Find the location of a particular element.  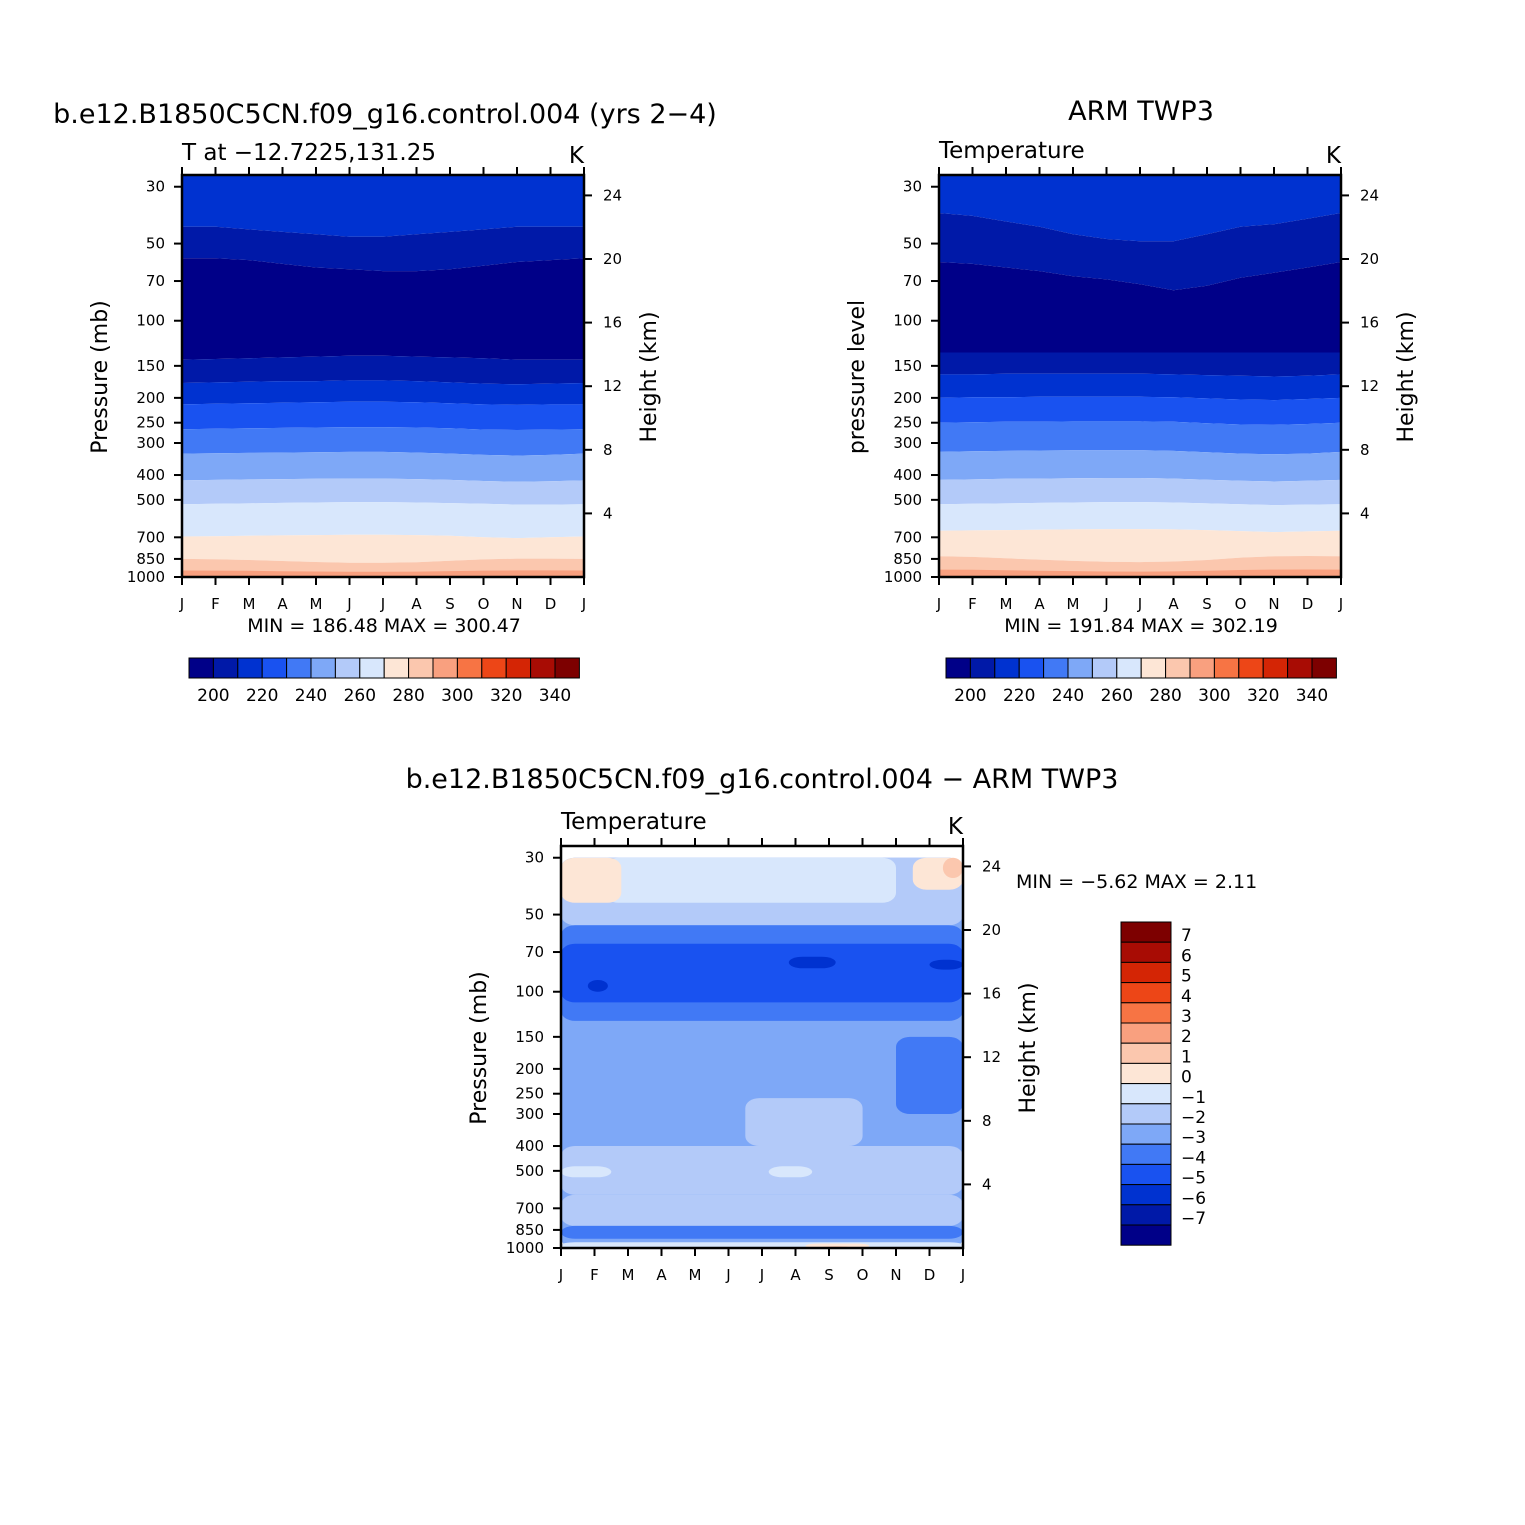

model-y-tick-label: 70 is located at coordinates (155, 281).